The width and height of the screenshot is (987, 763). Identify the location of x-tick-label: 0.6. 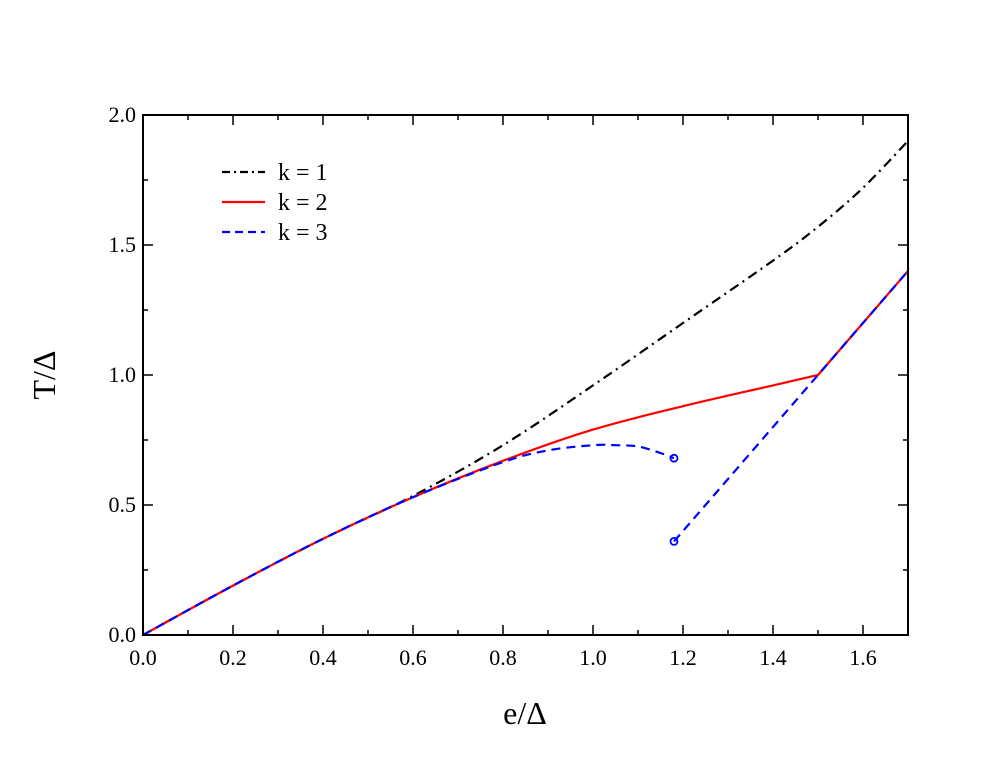
(413, 657).